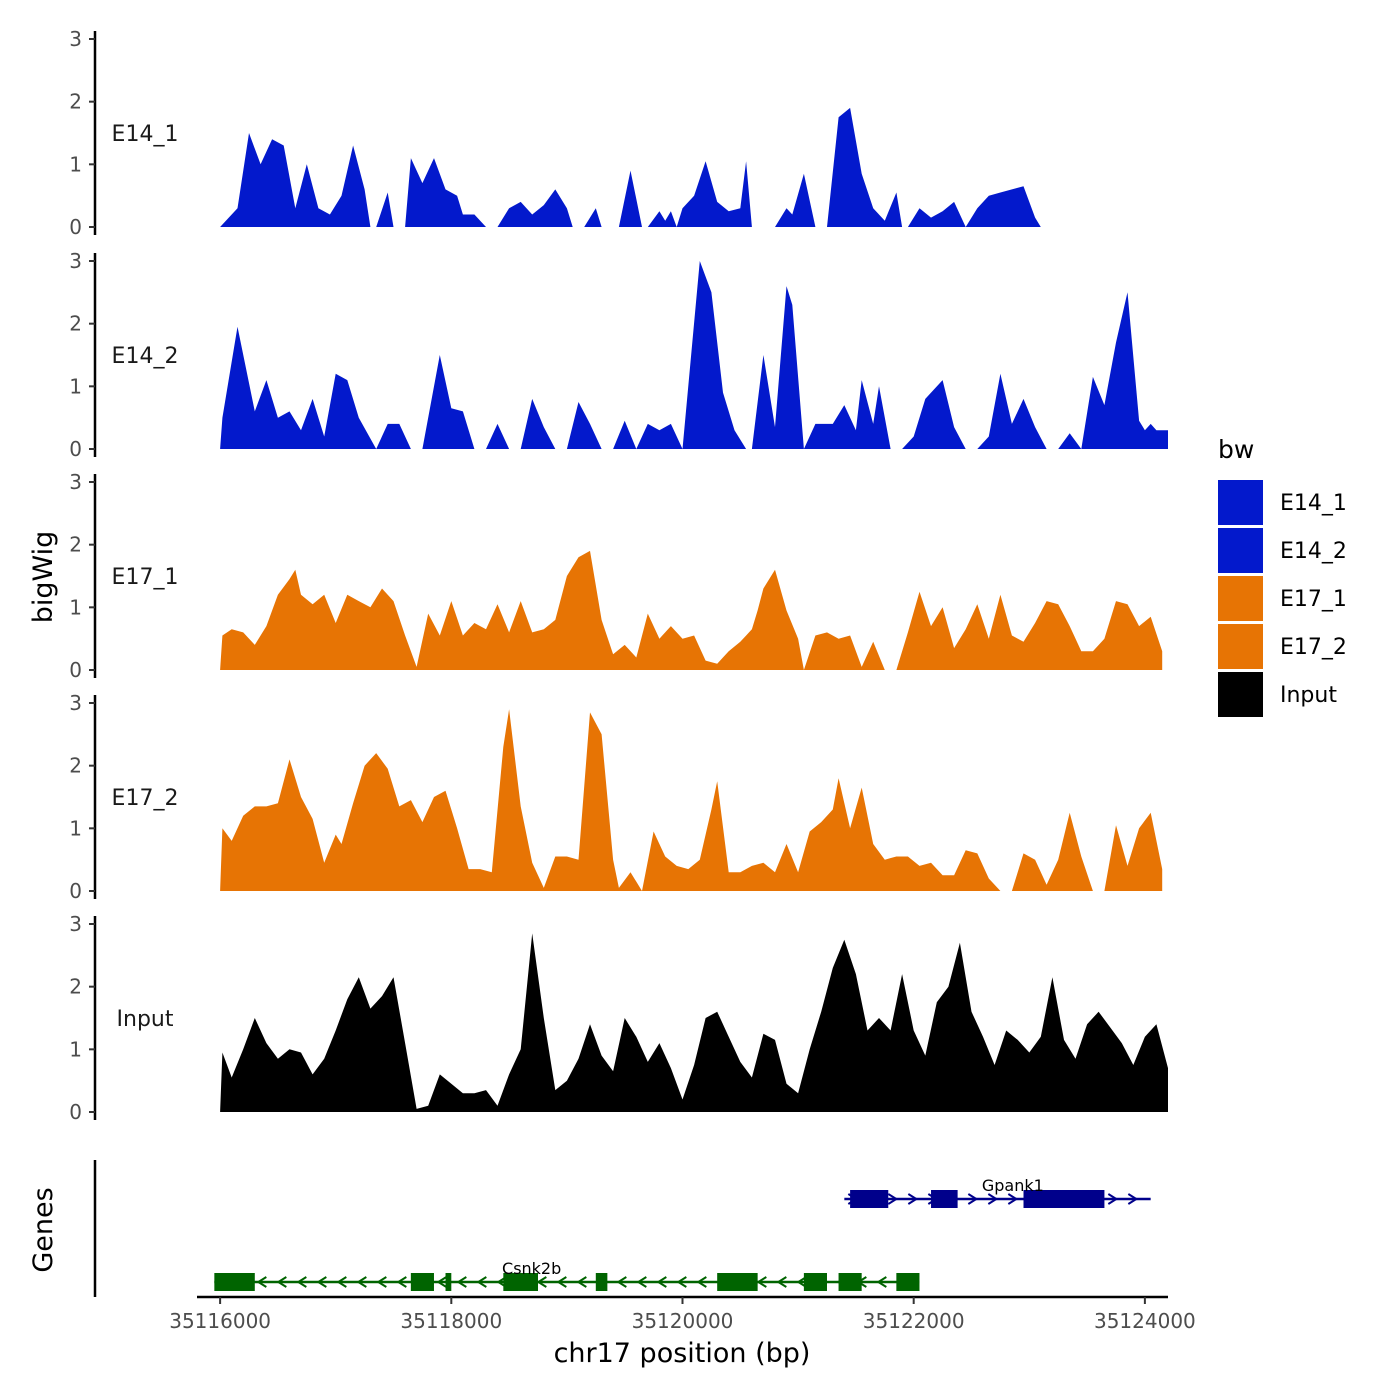 This screenshot has height=1400, width=1400. Describe the element at coordinates (694, 1022) in the screenshot. I see `area-Input` at that location.